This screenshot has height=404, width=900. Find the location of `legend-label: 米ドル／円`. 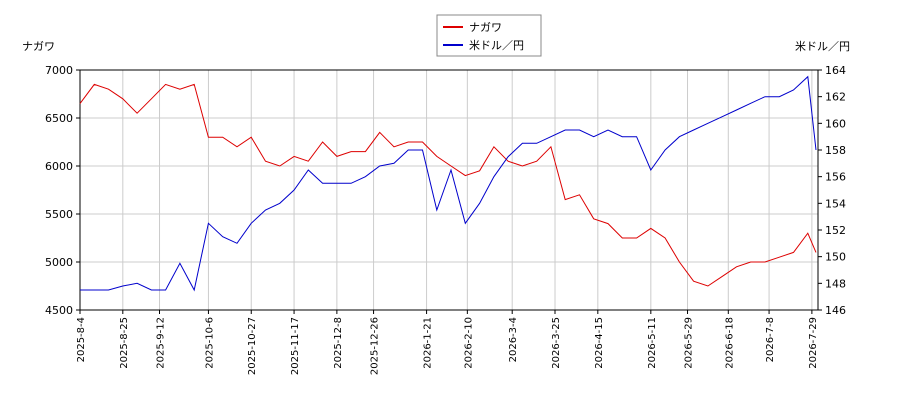

legend-label: 米ドル／円 is located at coordinates (496, 45).